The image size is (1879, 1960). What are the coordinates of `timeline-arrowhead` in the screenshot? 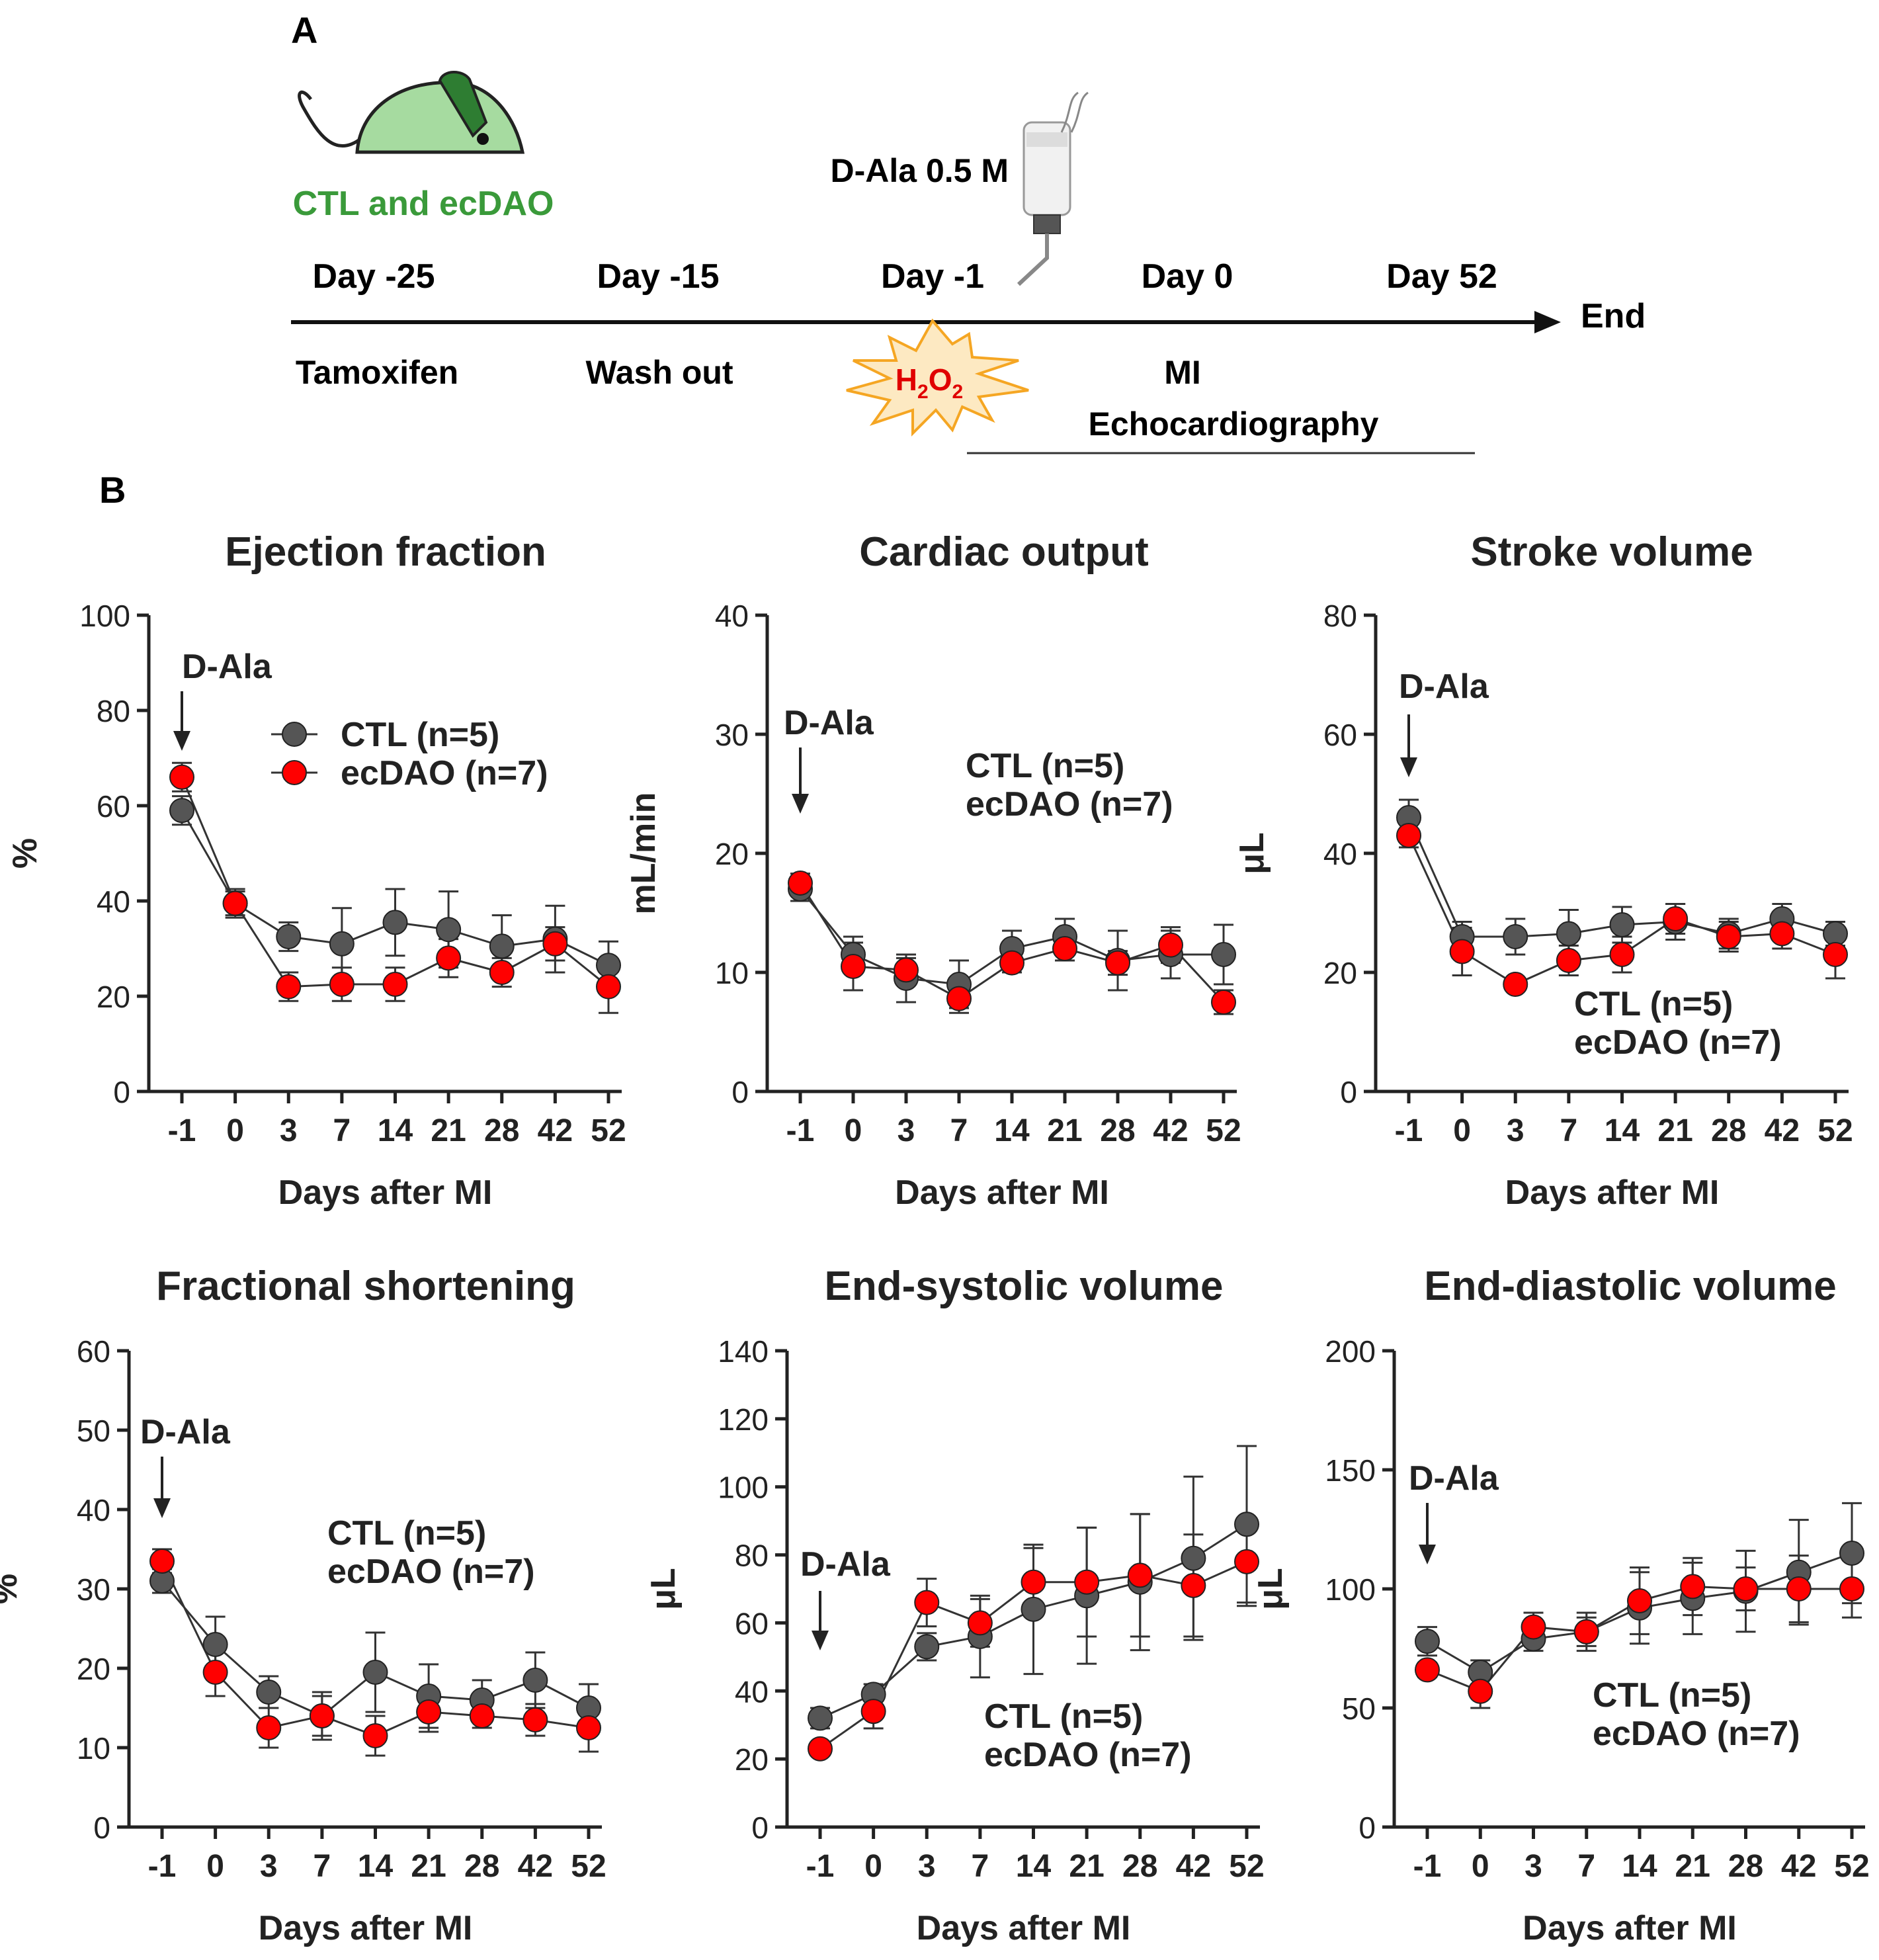 It's located at (1548, 322).